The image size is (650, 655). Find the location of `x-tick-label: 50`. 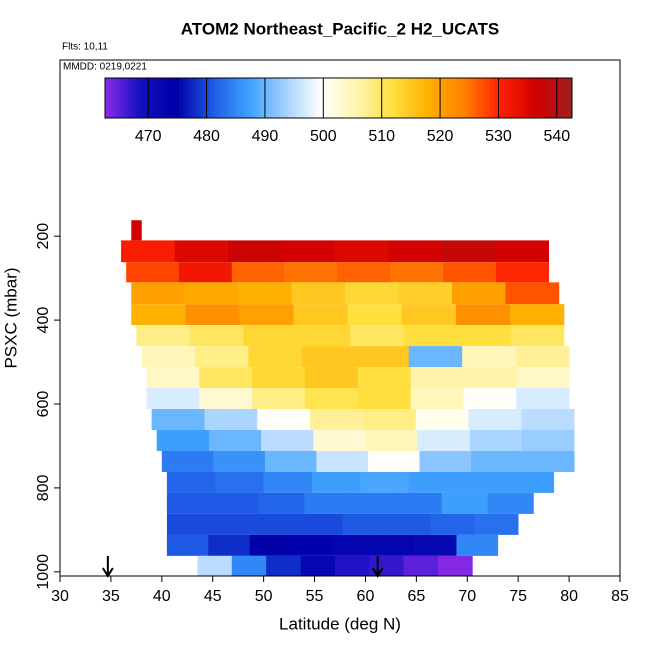

x-tick-label: 50 is located at coordinates (264, 596).